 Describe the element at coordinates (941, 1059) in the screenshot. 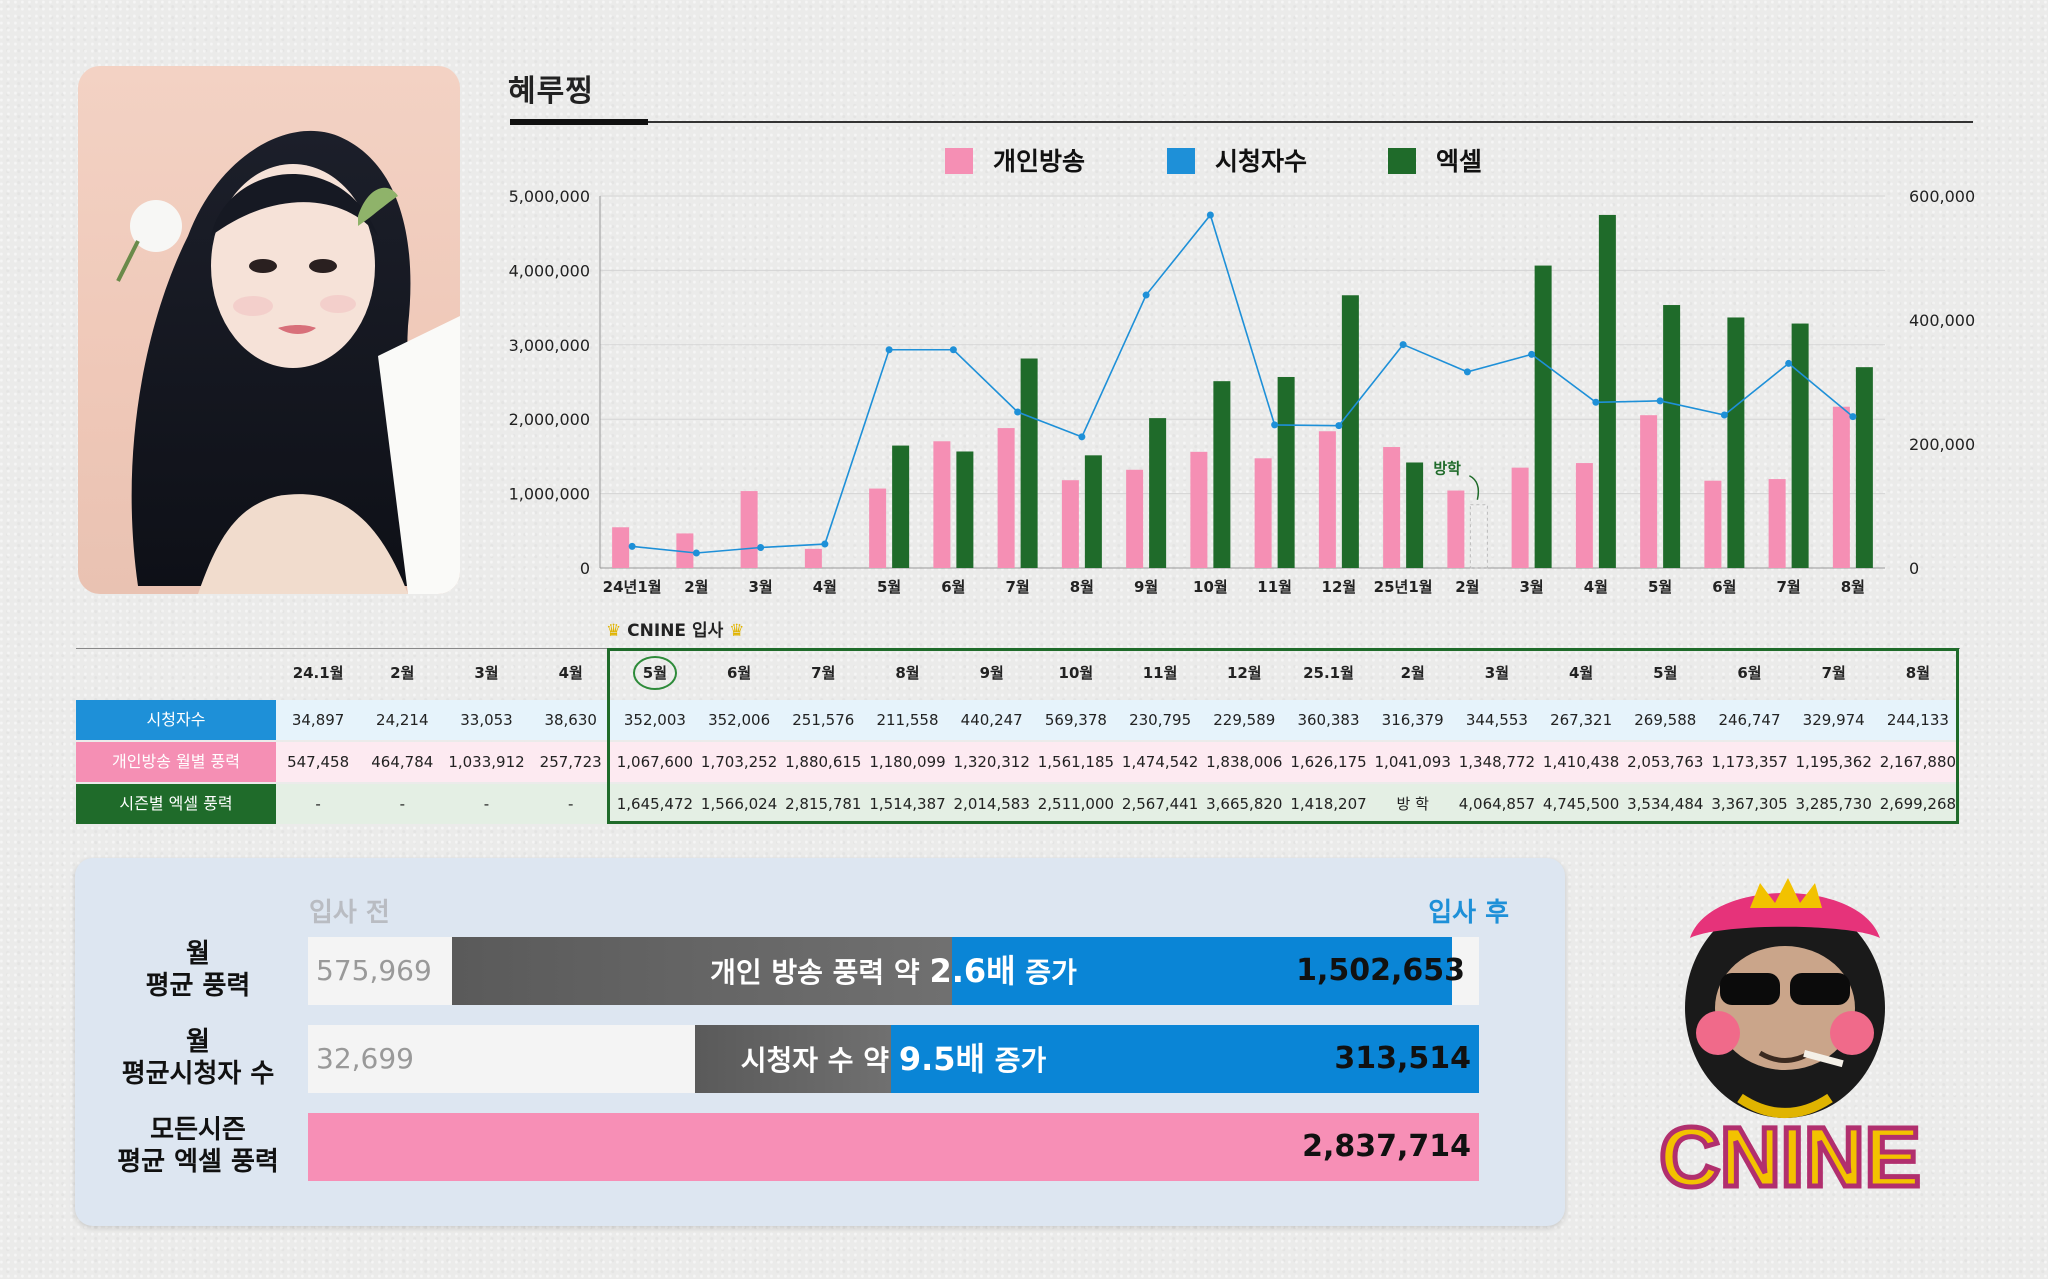

I see `increase-multiplier: 9.5배` at that location.